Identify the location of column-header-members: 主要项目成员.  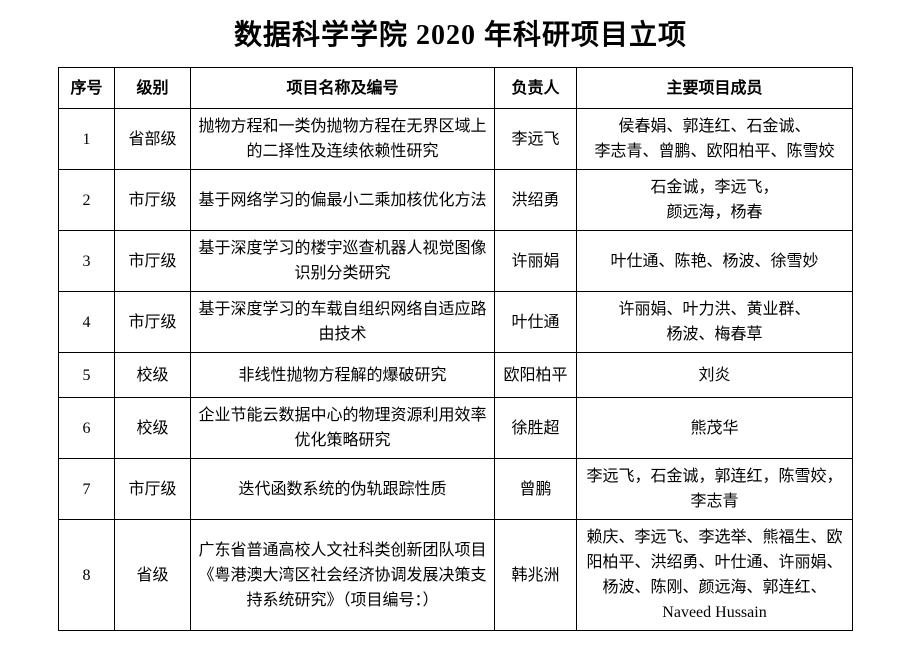
(714, 88).